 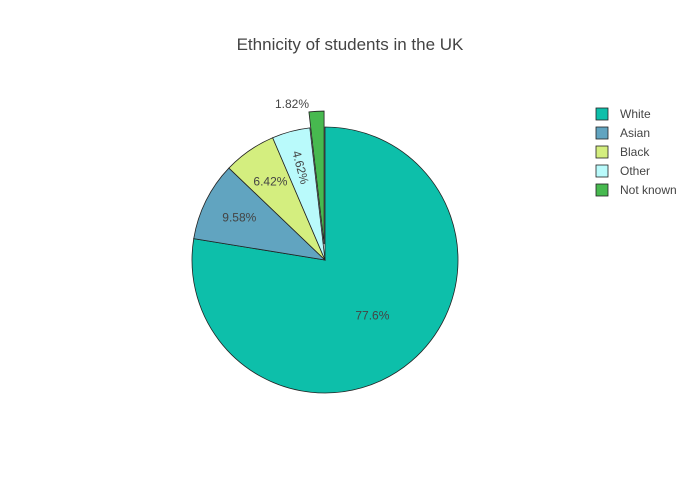 What do you see at coordinates (372, 316) in the screenshot?
I see `slice-label-white: 77.6%` at bounding box center [372, 316].